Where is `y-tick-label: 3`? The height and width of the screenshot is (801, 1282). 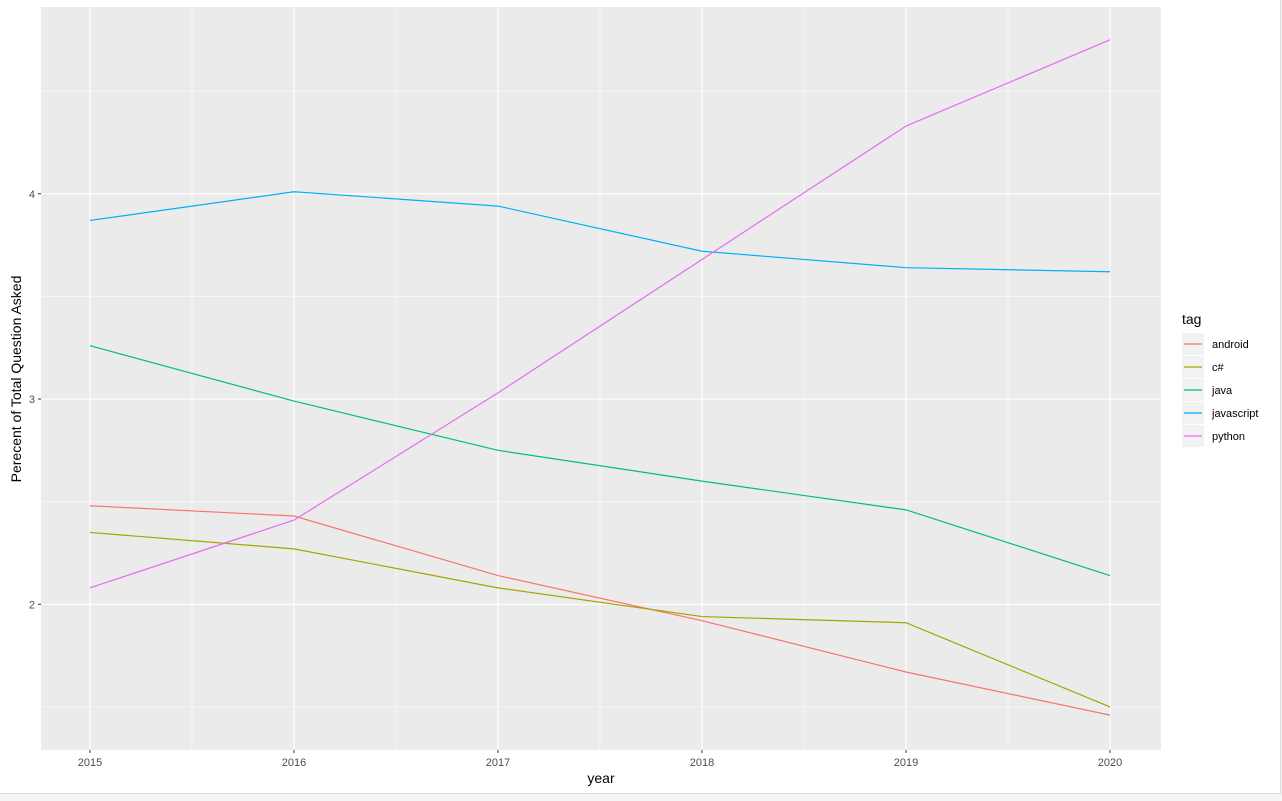 y-tick-label: 3 is located at coordinates (32, 400).